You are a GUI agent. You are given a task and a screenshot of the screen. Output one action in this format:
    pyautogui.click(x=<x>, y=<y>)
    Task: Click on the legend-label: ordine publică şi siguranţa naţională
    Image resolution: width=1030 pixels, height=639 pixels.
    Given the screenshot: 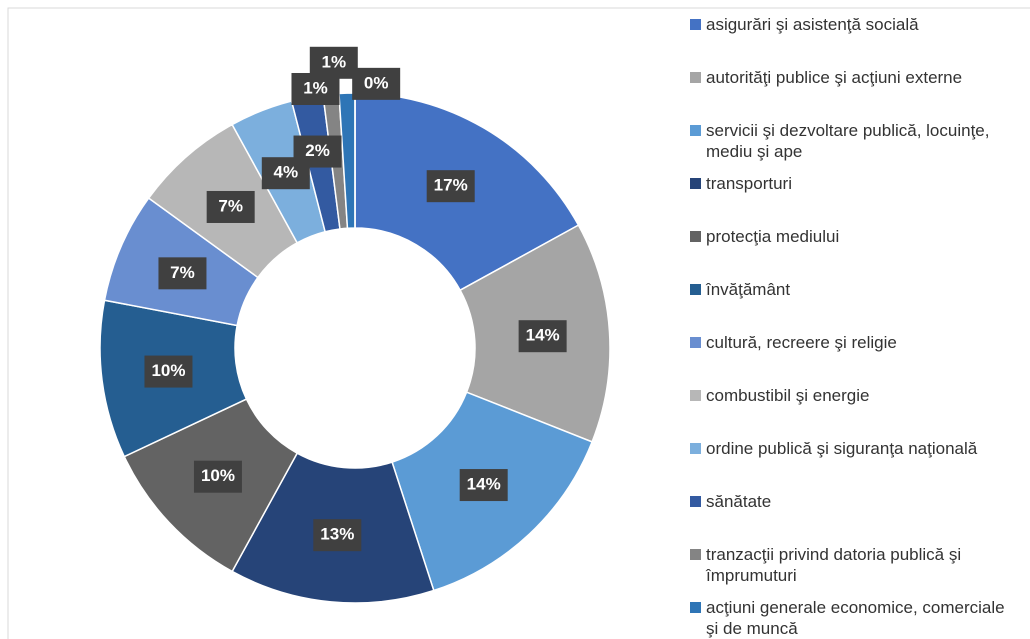 What is the action you would take?
    pyautogui.click(x=842, y=448)
    